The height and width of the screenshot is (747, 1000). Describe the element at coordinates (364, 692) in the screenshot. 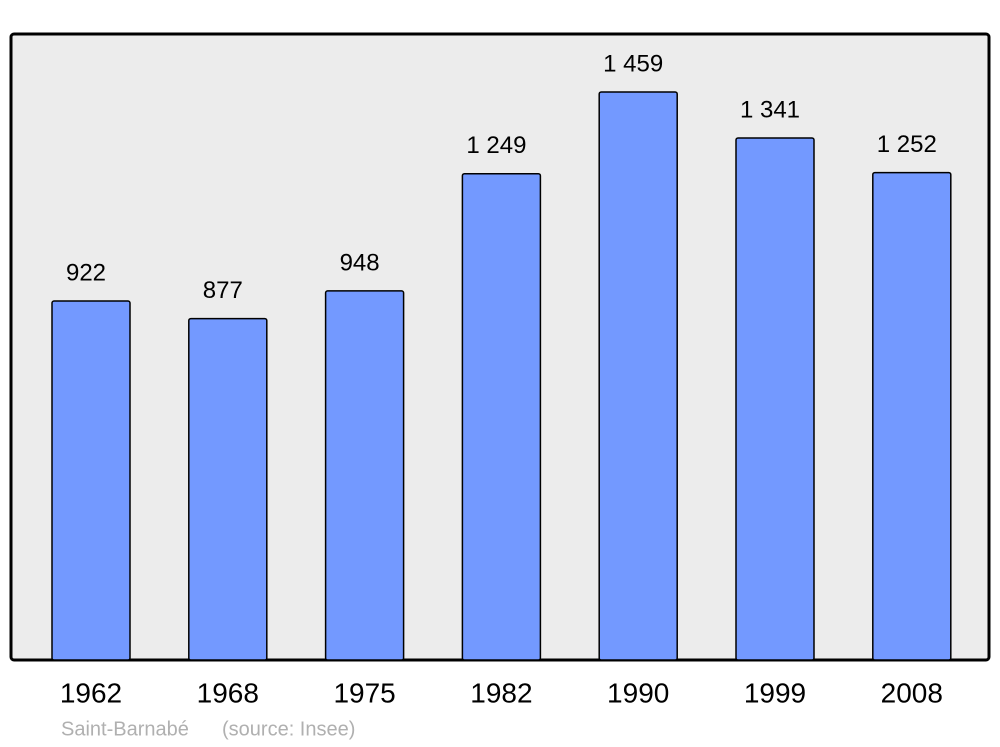

I see `x-tick-label: 1975` at that location.